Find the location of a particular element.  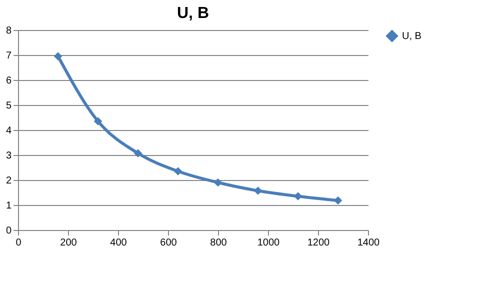

x-tick-label: 1200 is located at coordinates (318, 243).